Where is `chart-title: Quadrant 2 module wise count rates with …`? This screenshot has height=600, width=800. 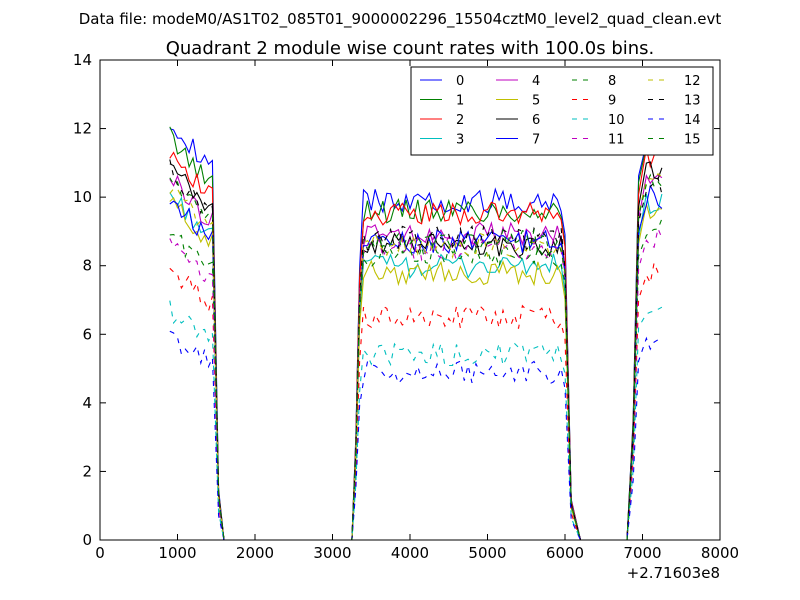
chart-title: Quadrant 2 module wise count rates with … is located at coordinates (410, 48).